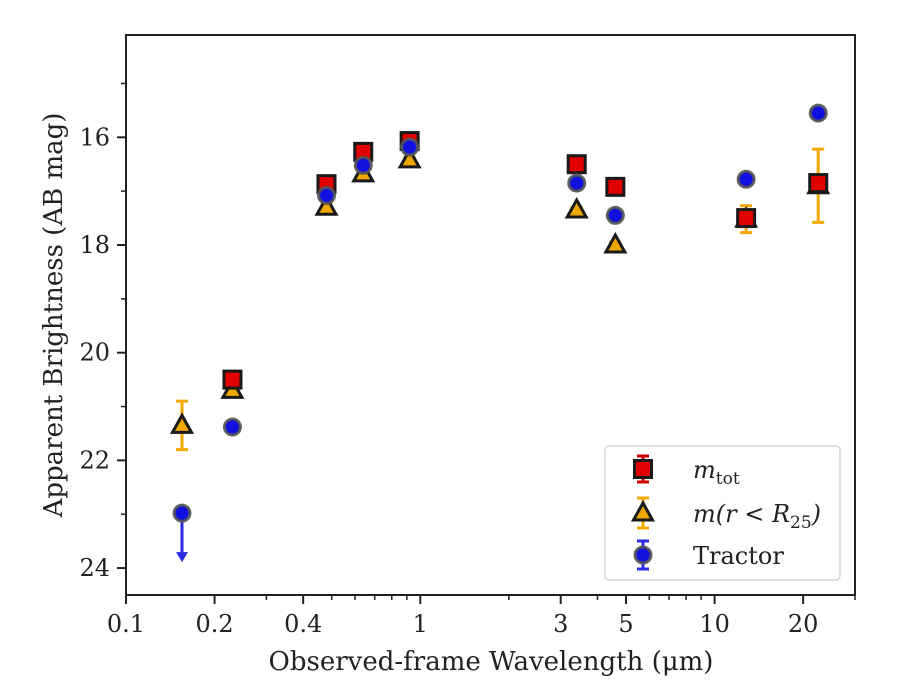 Image resolution: width=900 pixels, height=700 pixels. What do you see at coordinates (625, 624) in the screenshot?
I see `x-tick-label: 5` at bounding box center [625, 624].